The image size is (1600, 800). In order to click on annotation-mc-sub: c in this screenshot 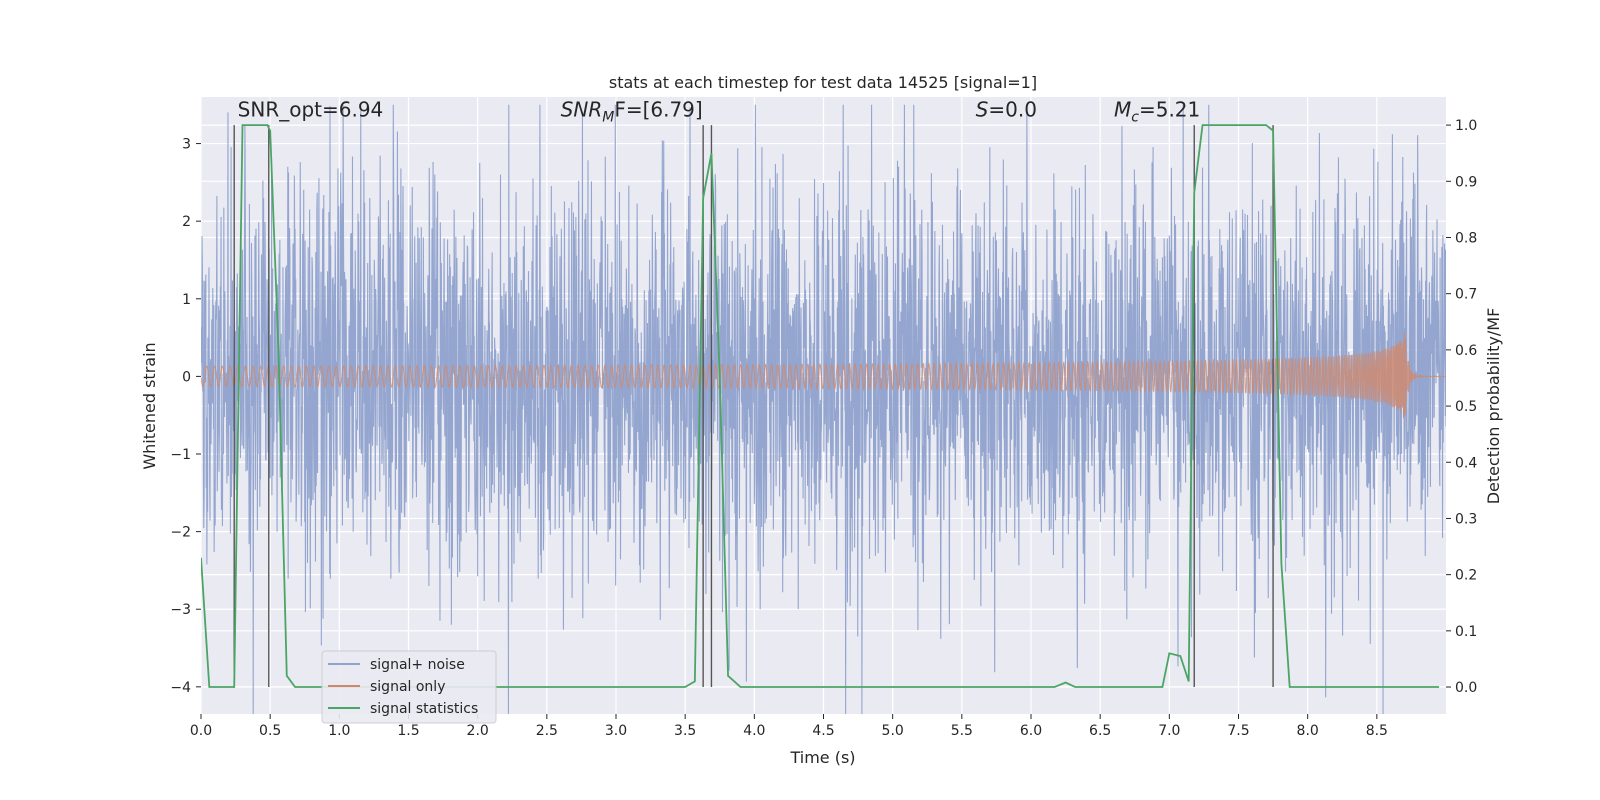, I will do `click(1135, 117)`.